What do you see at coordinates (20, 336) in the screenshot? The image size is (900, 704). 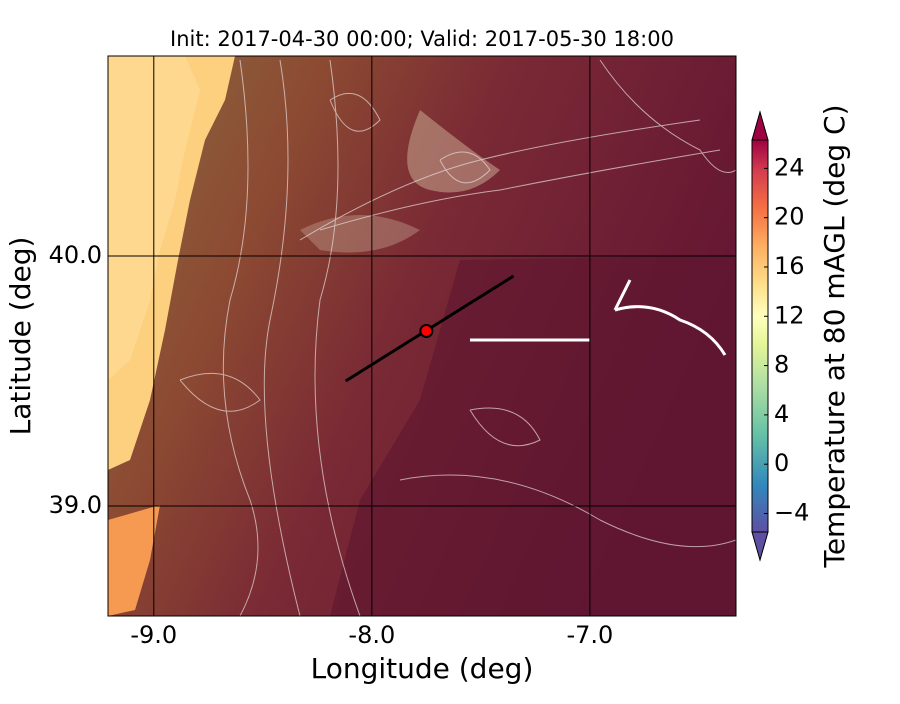 I see `y-axis-label: Latitude (deg)` at bounding box center [20, 336].